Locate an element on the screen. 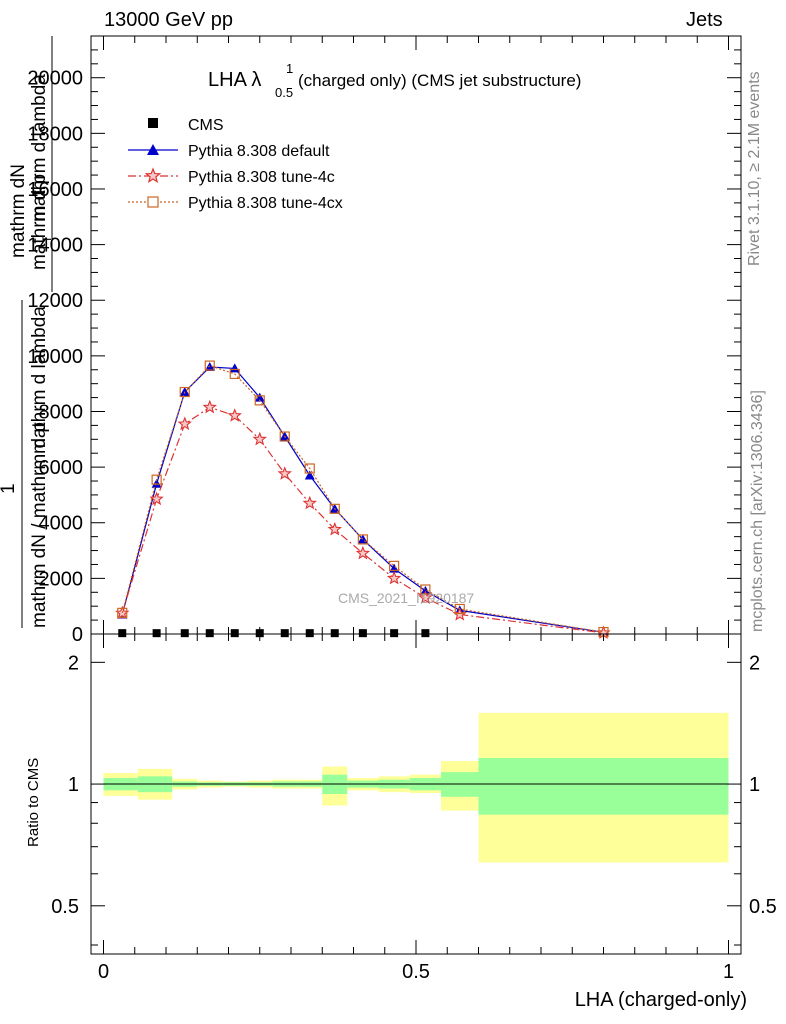  main-y-tick-label: 10000 is located at coordinates (55, 357).